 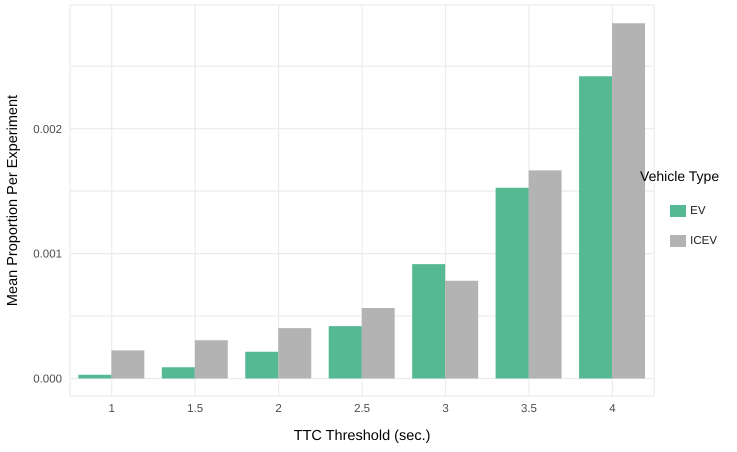 What do you see at coordinates (278, 409) in the screenshot?
I see `x-tick-label: 2` at bounding box center [278, 409].